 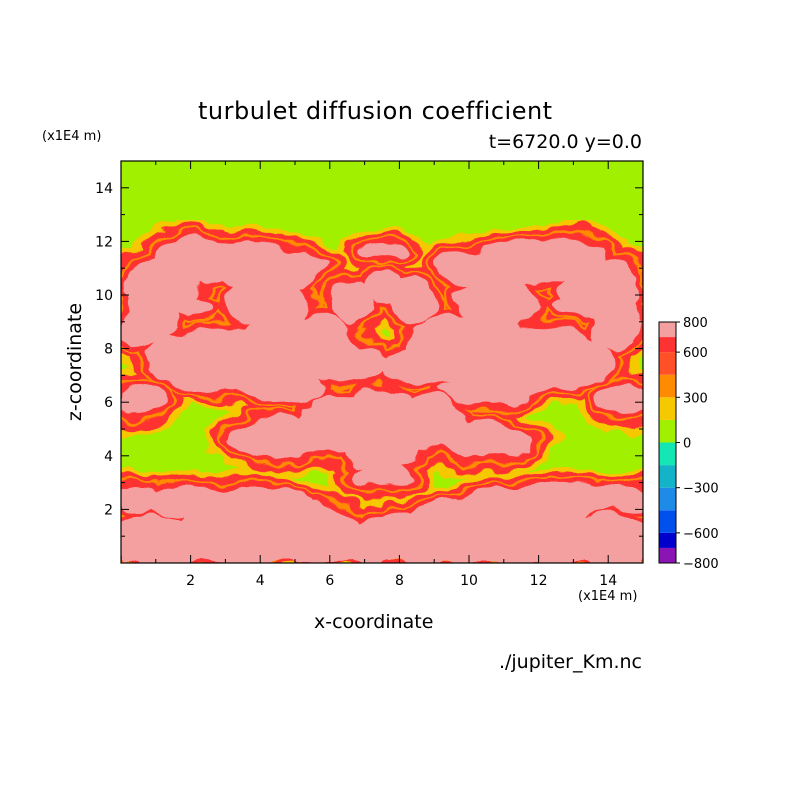 What do you see at coordinates (75, 362) in the screenshot?
I see `y-axis-label: z-coordinate` at bounding box center [75, 362].